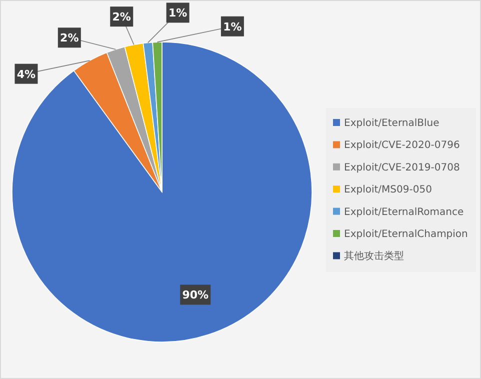  What do you see at coordinates (402, 146) in the screenshot?
I see `legend-label: Exploit/CVE-2020-0796` at bounding box center [402, 146].